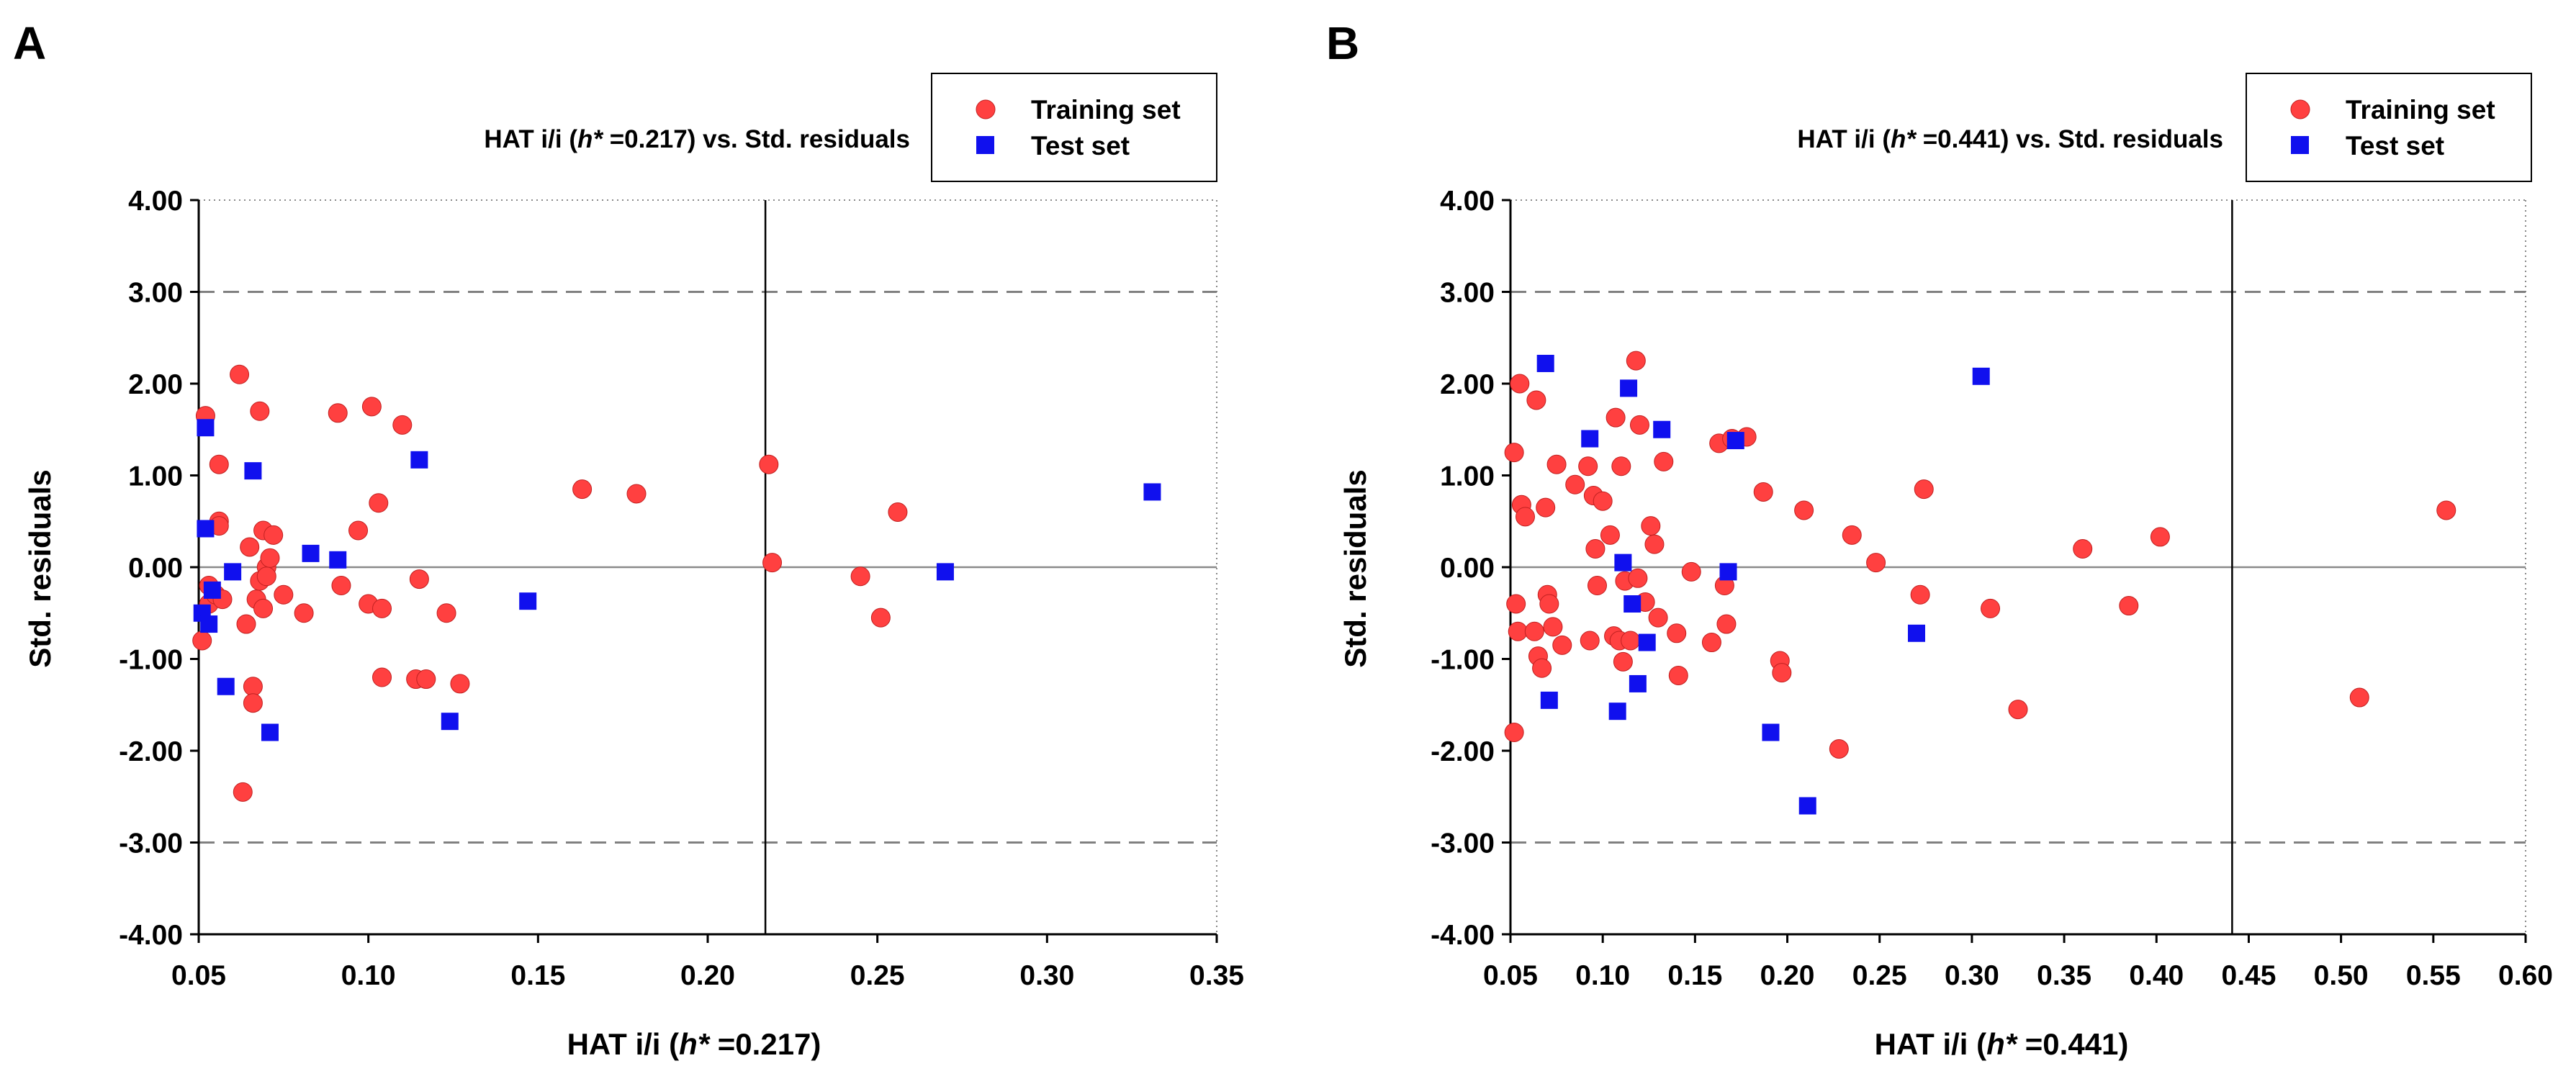 The width and height of the screenshot is (2576, 1084). What do you see at coordinates (1467, 477) in the screenshot?
I see `y-tick-label: 1.00` at bounding box center [1467, 477].